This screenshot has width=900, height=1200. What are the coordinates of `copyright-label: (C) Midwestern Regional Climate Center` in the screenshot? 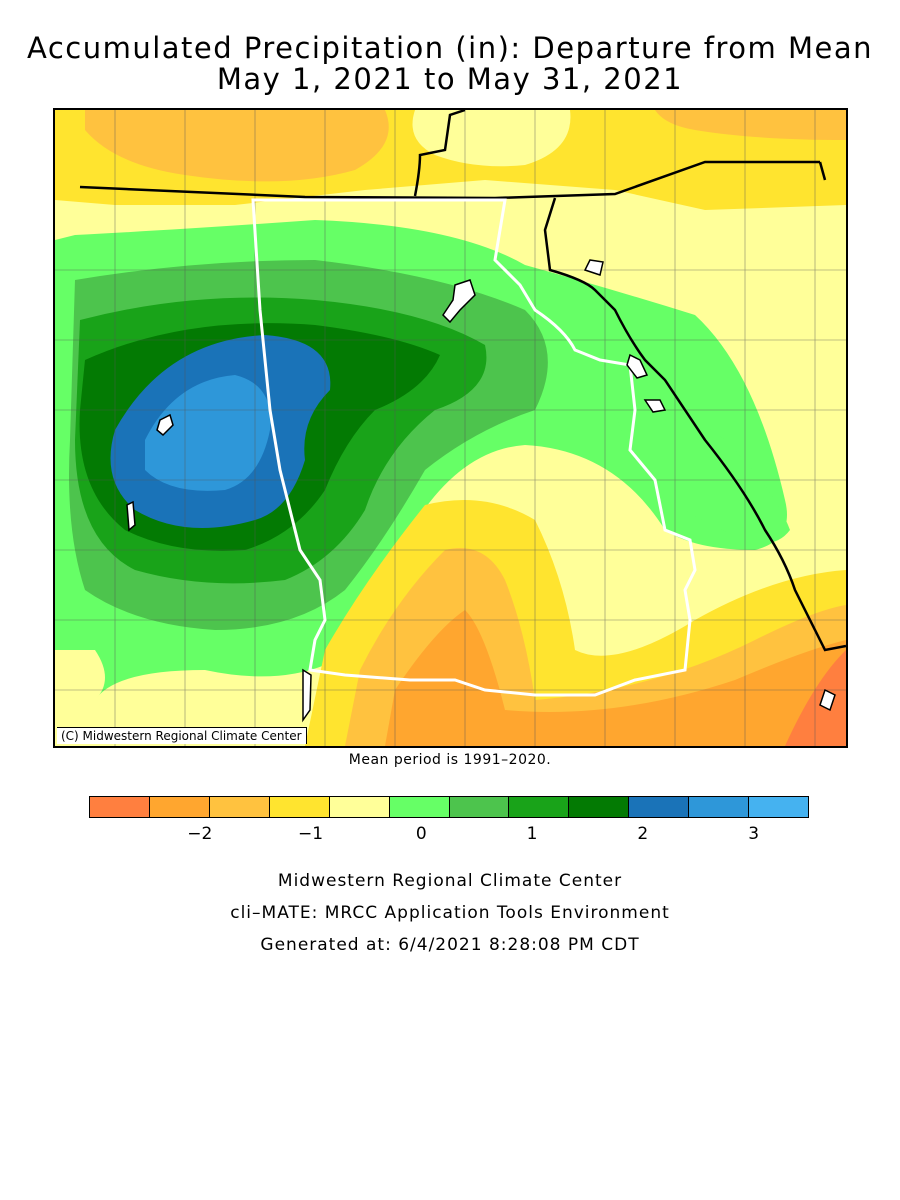 It's located at (182, 735).